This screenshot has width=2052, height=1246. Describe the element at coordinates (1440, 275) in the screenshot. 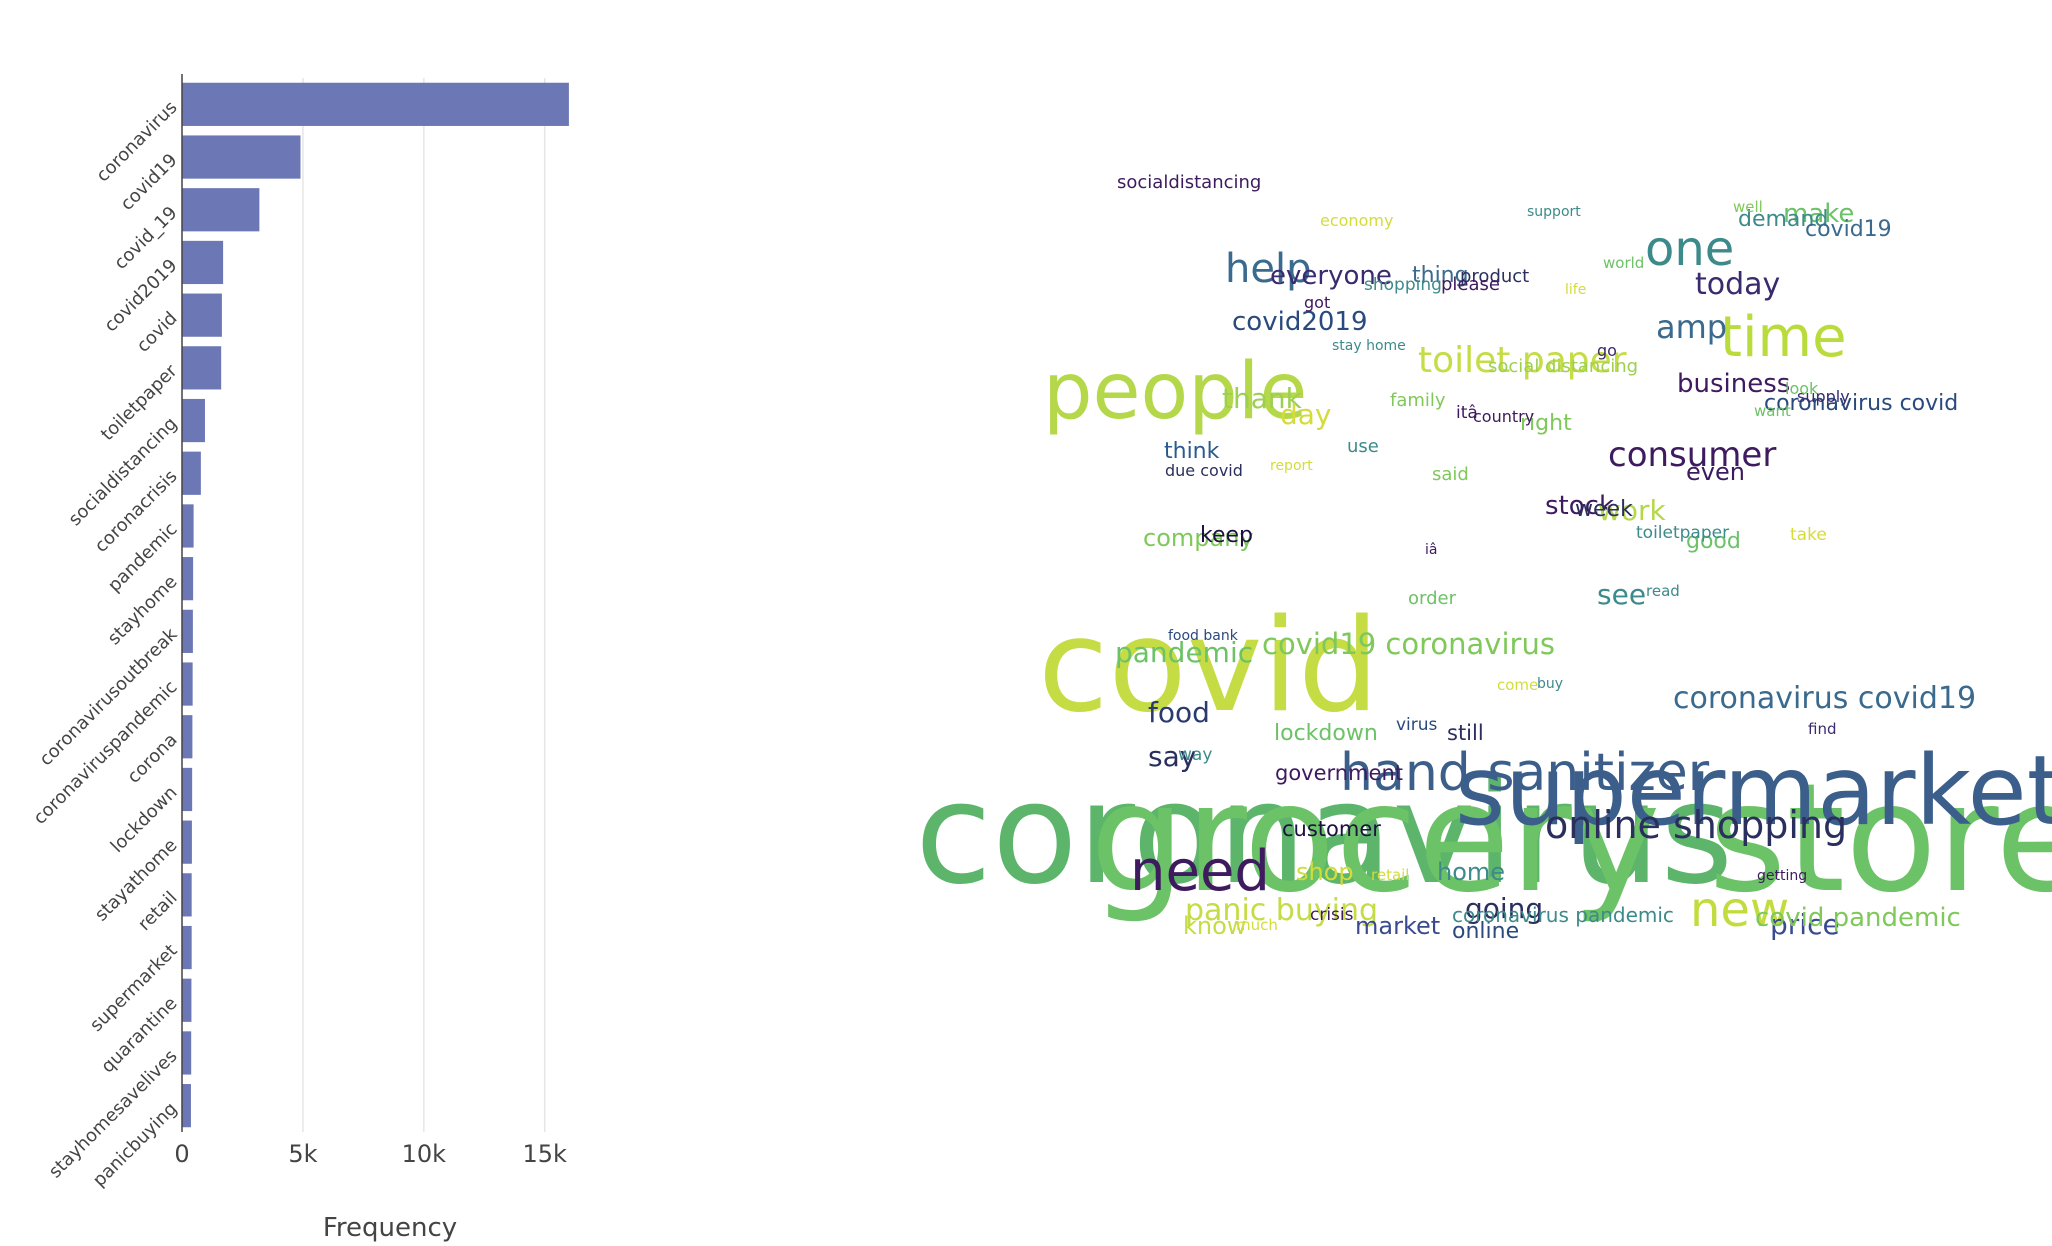

I see `word-thing: thing` at that location.